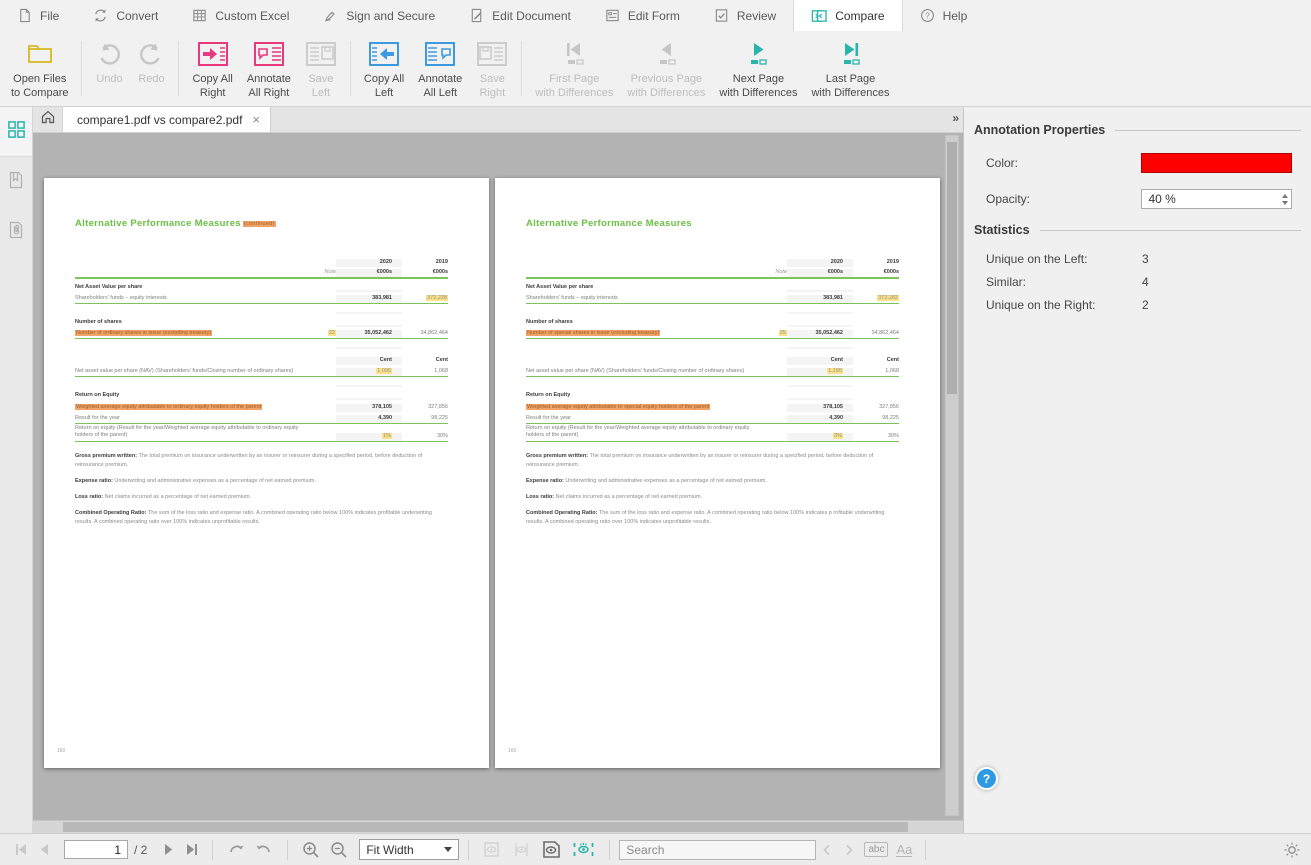  I want to click on first-page-icon, so click(21, 849).